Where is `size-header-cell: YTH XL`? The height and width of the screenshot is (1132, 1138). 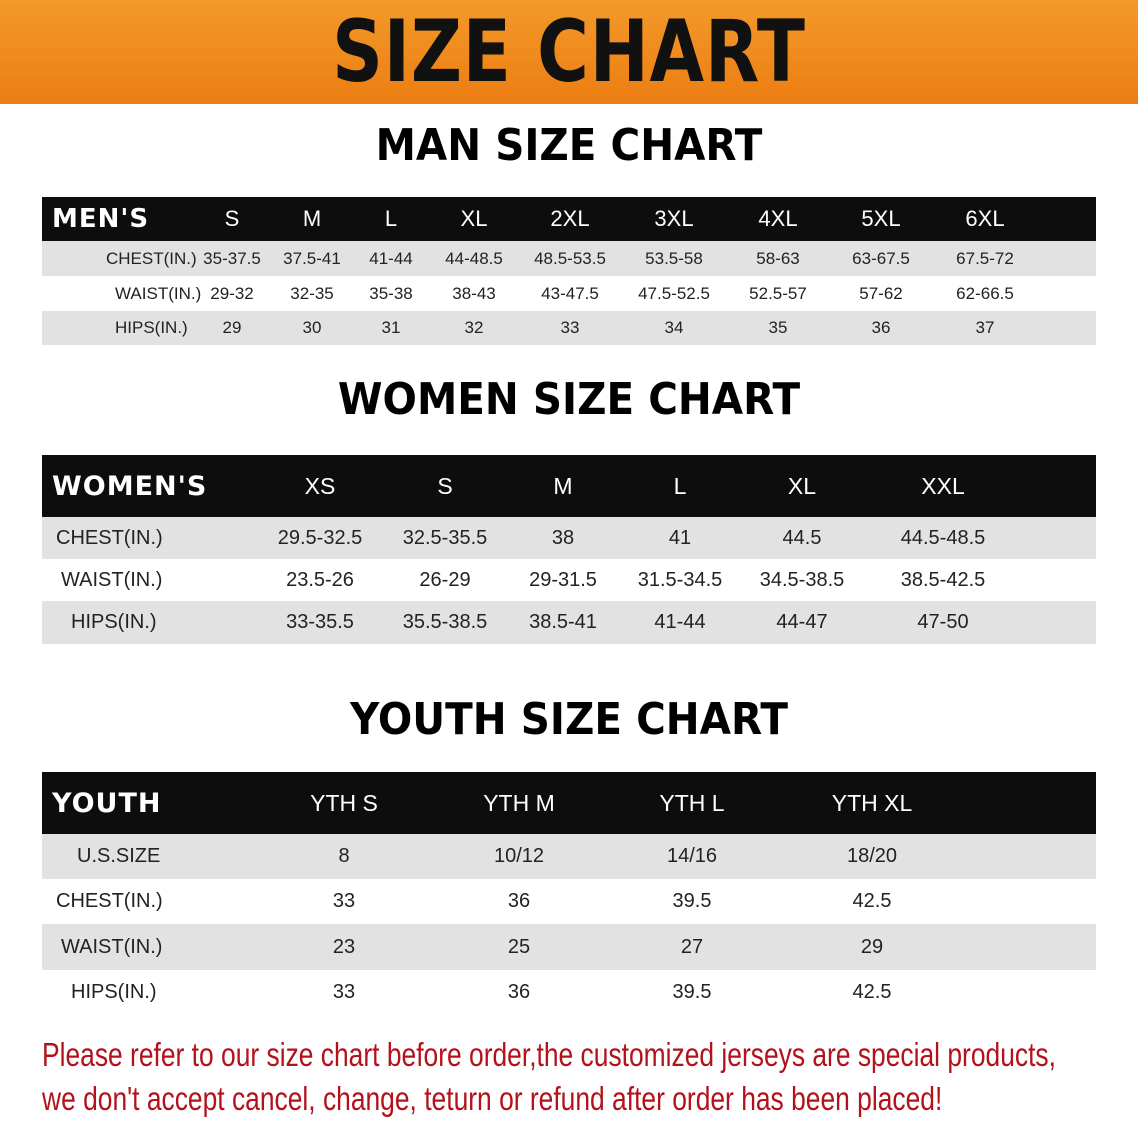 size-header-cell: YTH XL is located at coordinates (872, 802).